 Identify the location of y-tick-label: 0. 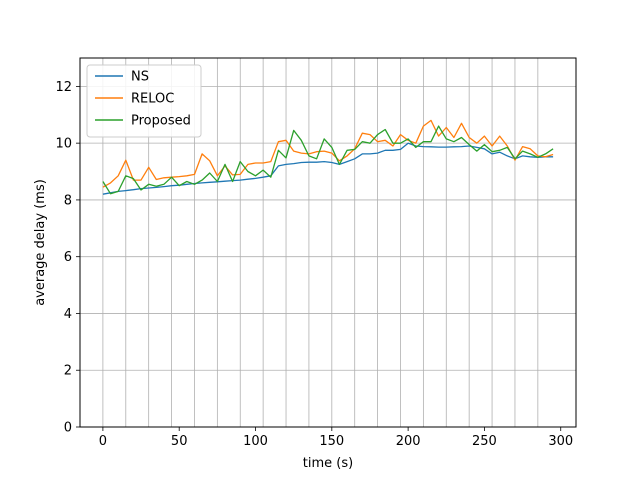
(68, 428).